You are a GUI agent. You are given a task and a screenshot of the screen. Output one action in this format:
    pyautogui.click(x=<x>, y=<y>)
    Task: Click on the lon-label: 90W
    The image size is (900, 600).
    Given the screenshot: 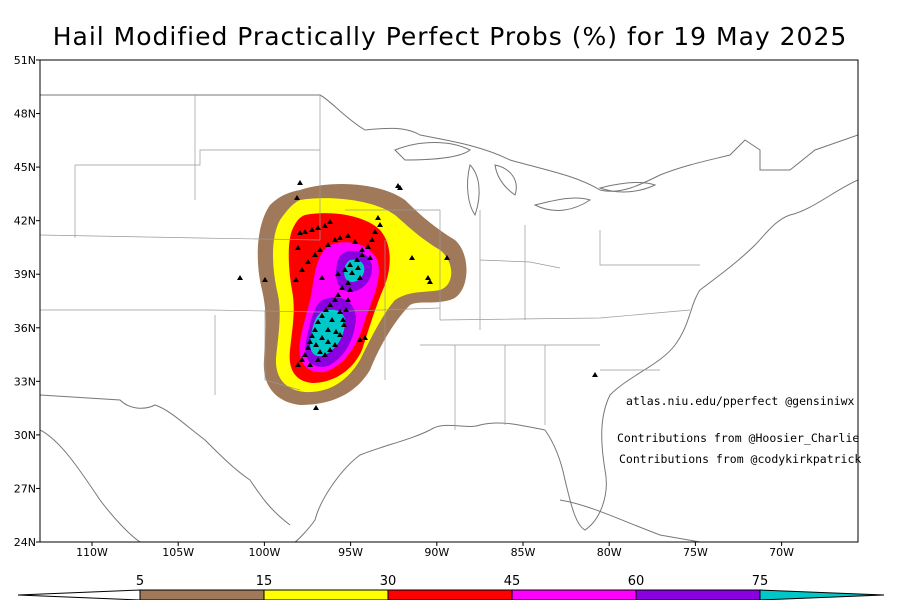 What is the action you would take?
    pyautogui.click(x=436, y=552)
    